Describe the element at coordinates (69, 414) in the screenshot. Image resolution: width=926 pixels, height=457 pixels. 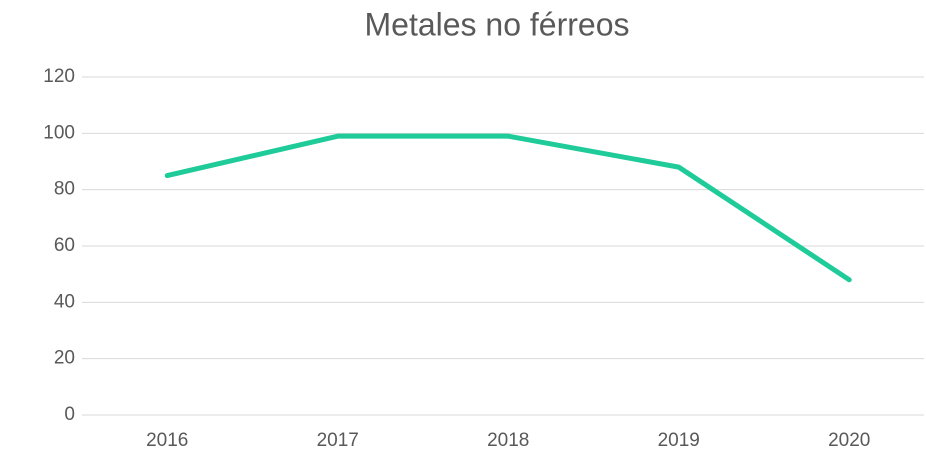
I see `y-tick-label: 0` at that location.